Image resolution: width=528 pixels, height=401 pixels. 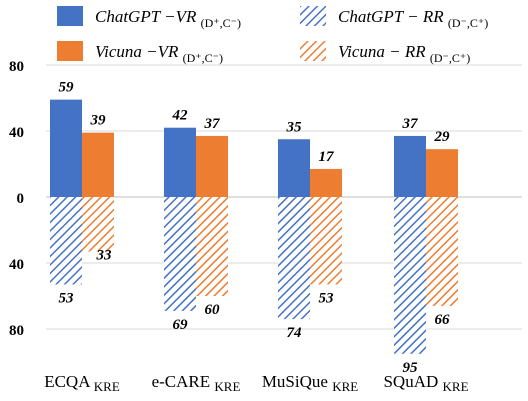 What do you see at coordinates (104, 255) in the screenshot?
I see `data-label-vicuna_rr: 33` at bounding box center [104, 255].